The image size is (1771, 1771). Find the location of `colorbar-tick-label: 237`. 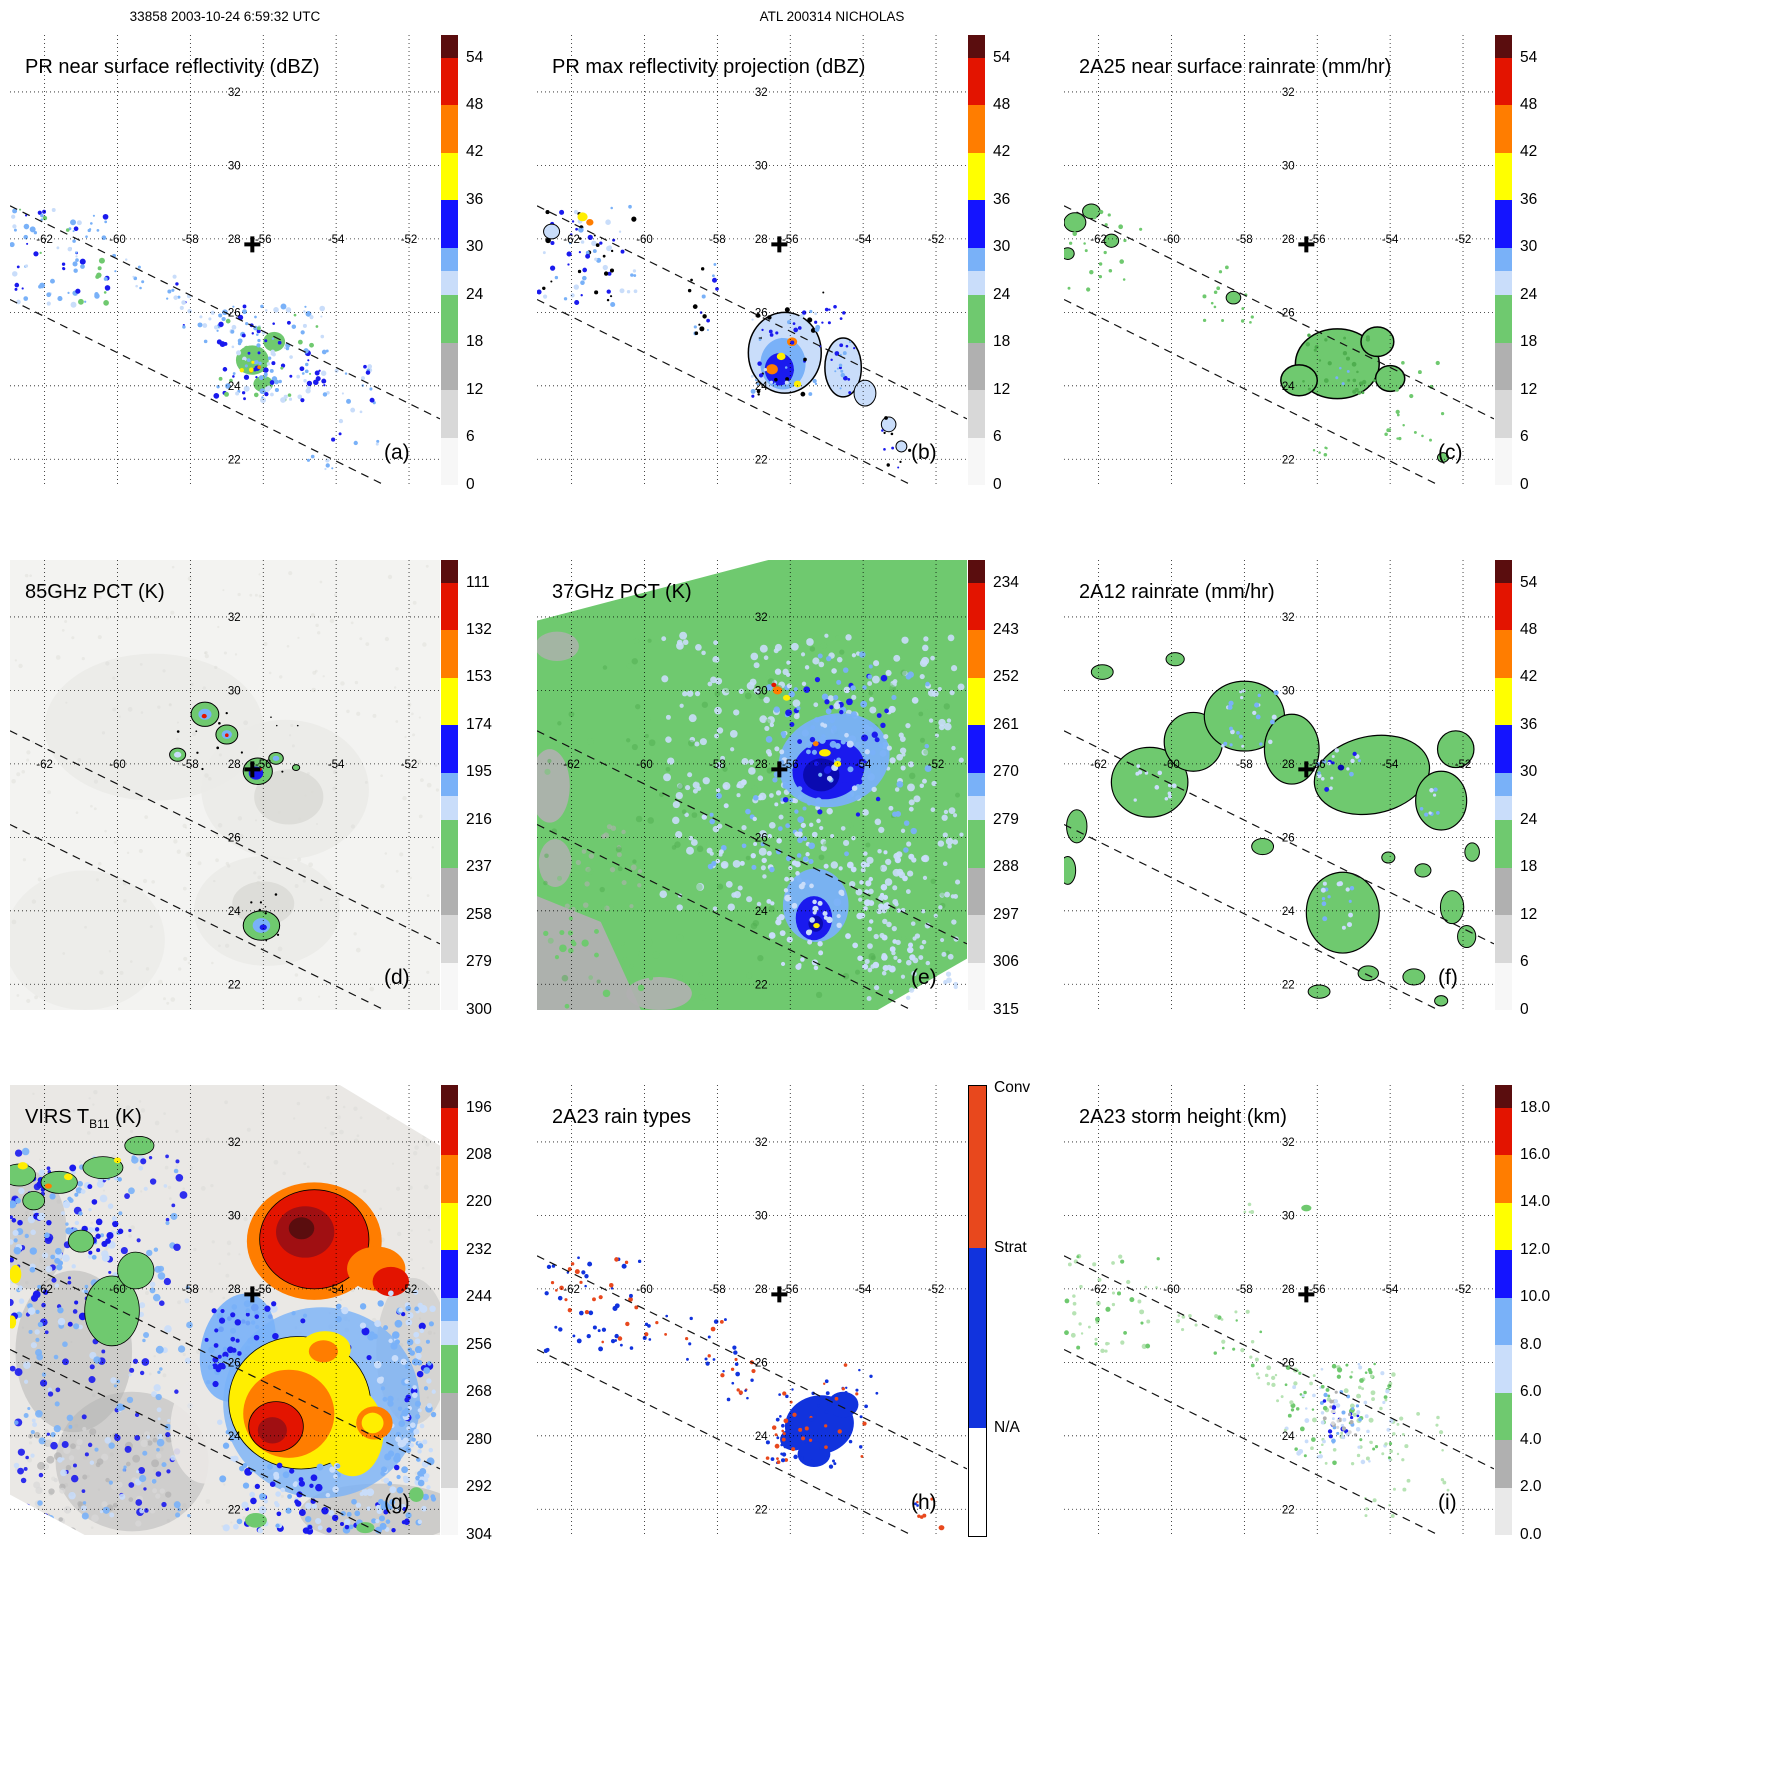

colorbar-tick-label: 237 is located at coordinates (479, 867).